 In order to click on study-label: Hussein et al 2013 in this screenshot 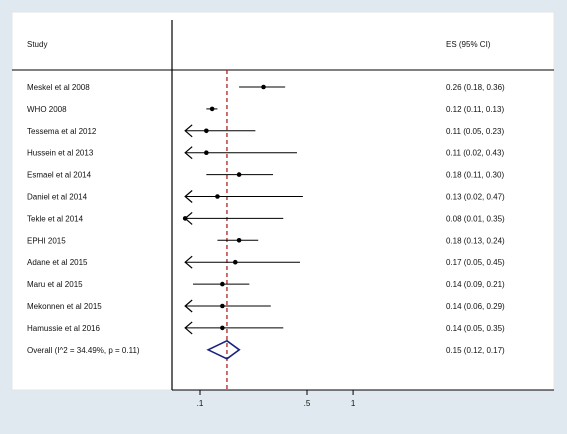, I will do `click(60, 153)`.